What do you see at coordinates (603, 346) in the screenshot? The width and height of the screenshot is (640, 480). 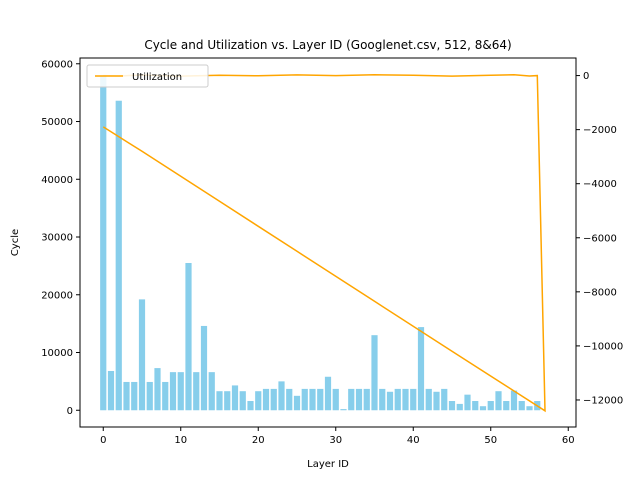 I see `y2-tick-label: −10000` at bounding box center [603, 346].